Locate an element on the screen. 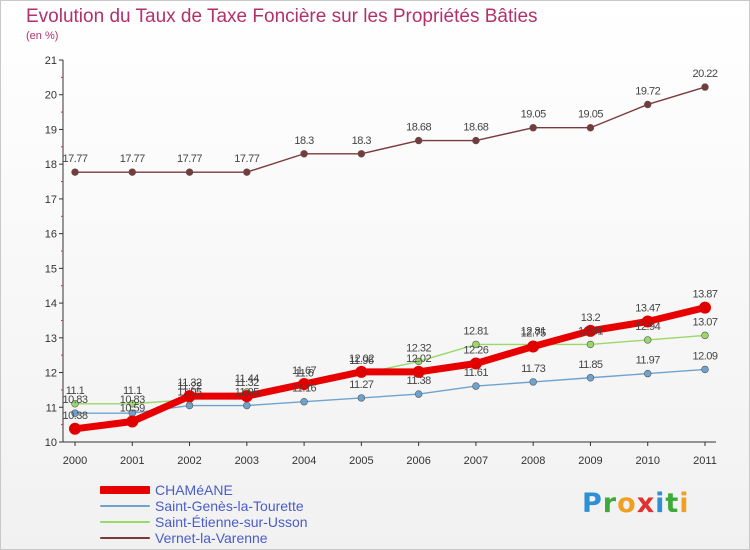 Image resolution: width=750 pixels, height=550 pixels. y-tick-label: 17 is located at coordinates (51, 200).